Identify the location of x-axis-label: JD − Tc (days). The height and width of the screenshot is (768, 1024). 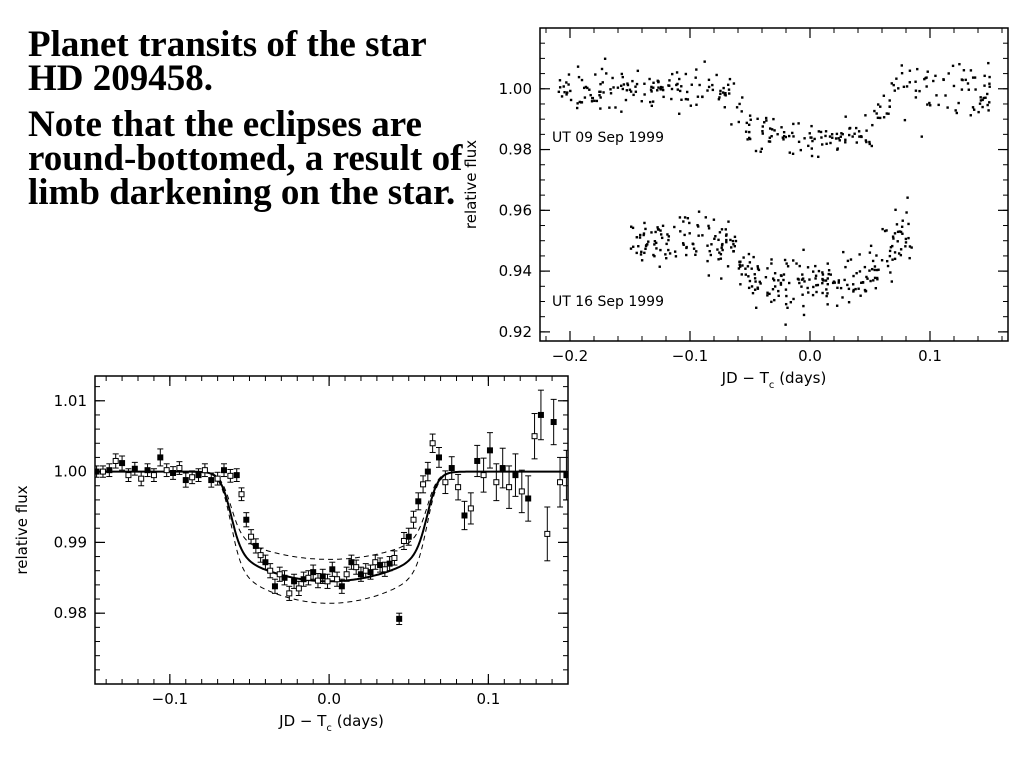
(331, 723).